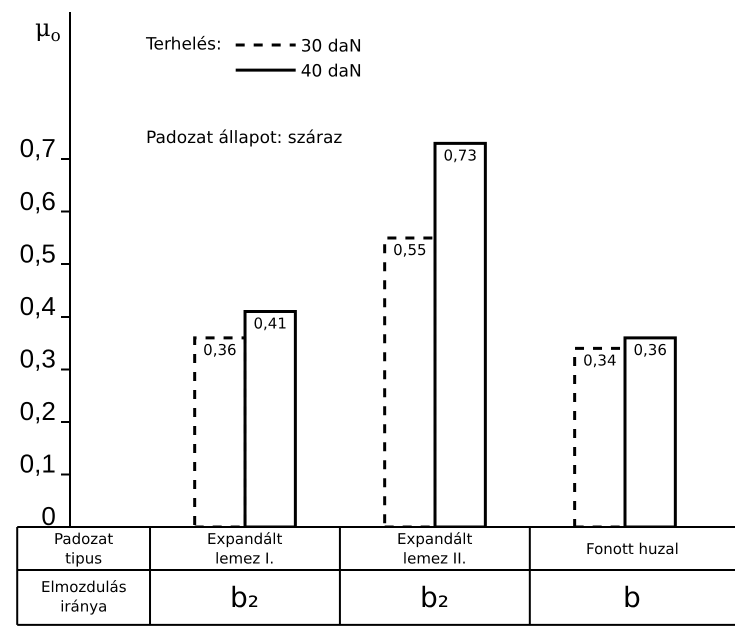 Image resolution: width=735 pixels, height=627 pixels. Describe the element at coordinates (632, 597) in the screenshot. I see `text: b` at that location.